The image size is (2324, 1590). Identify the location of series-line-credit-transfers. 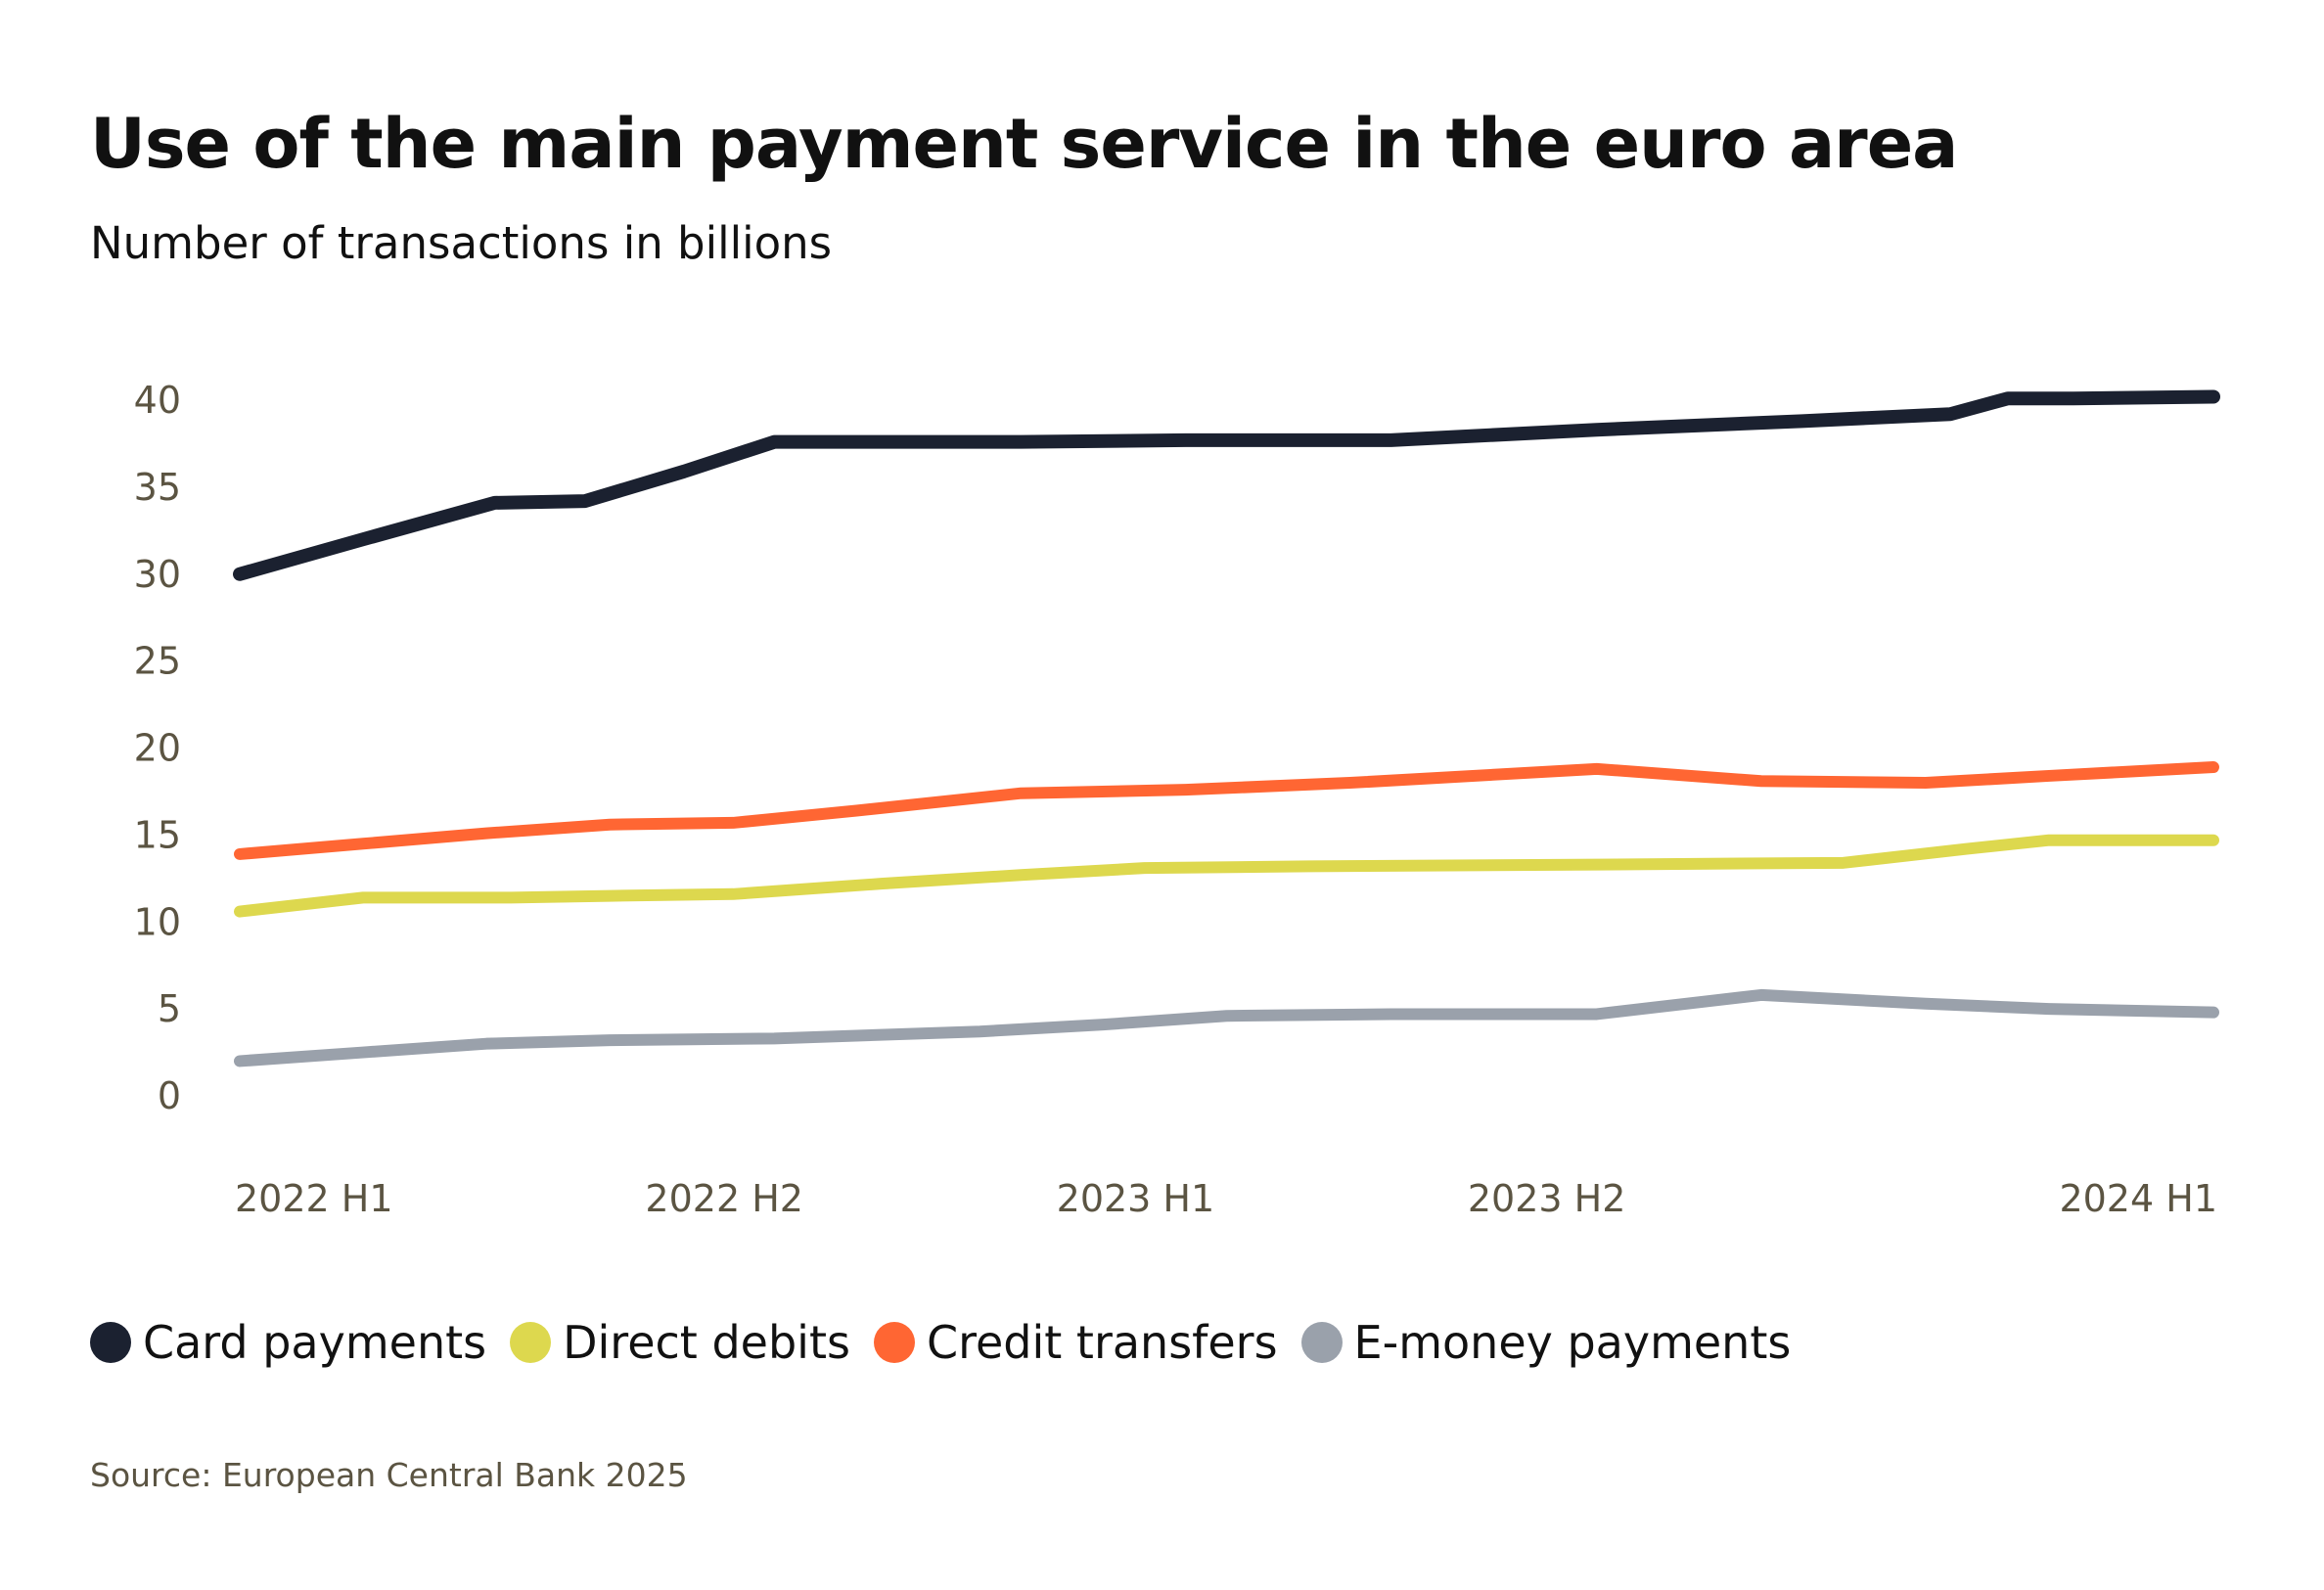
(1227, 811).